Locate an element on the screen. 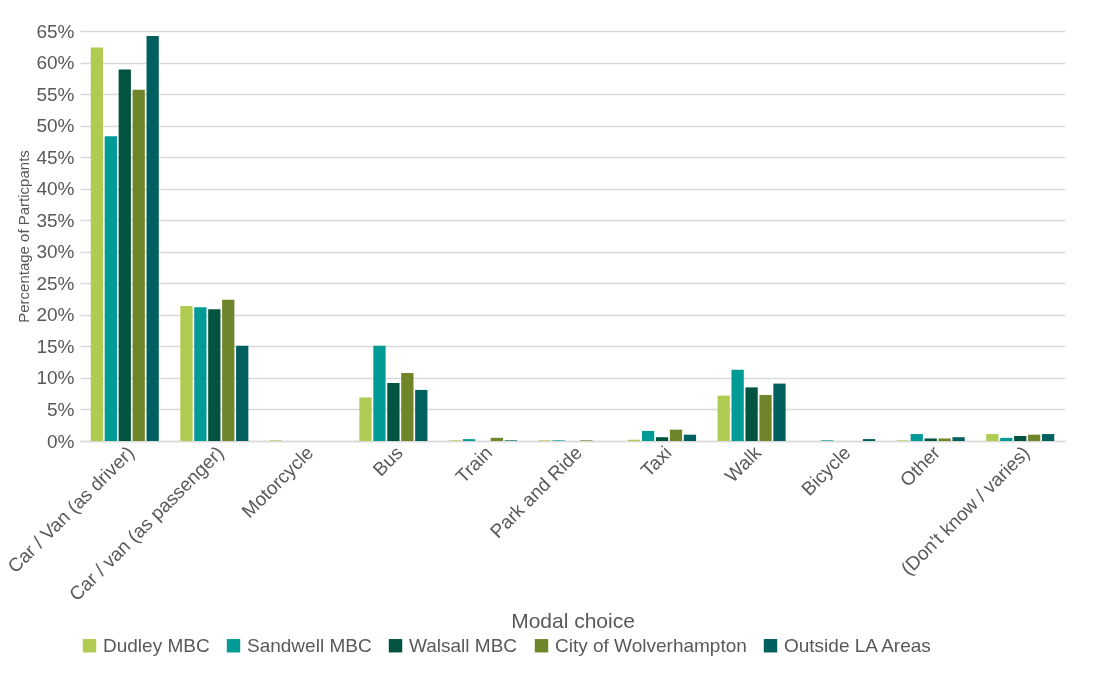  legend-label: Sandwell MBC is located at coordinates (309, 645).